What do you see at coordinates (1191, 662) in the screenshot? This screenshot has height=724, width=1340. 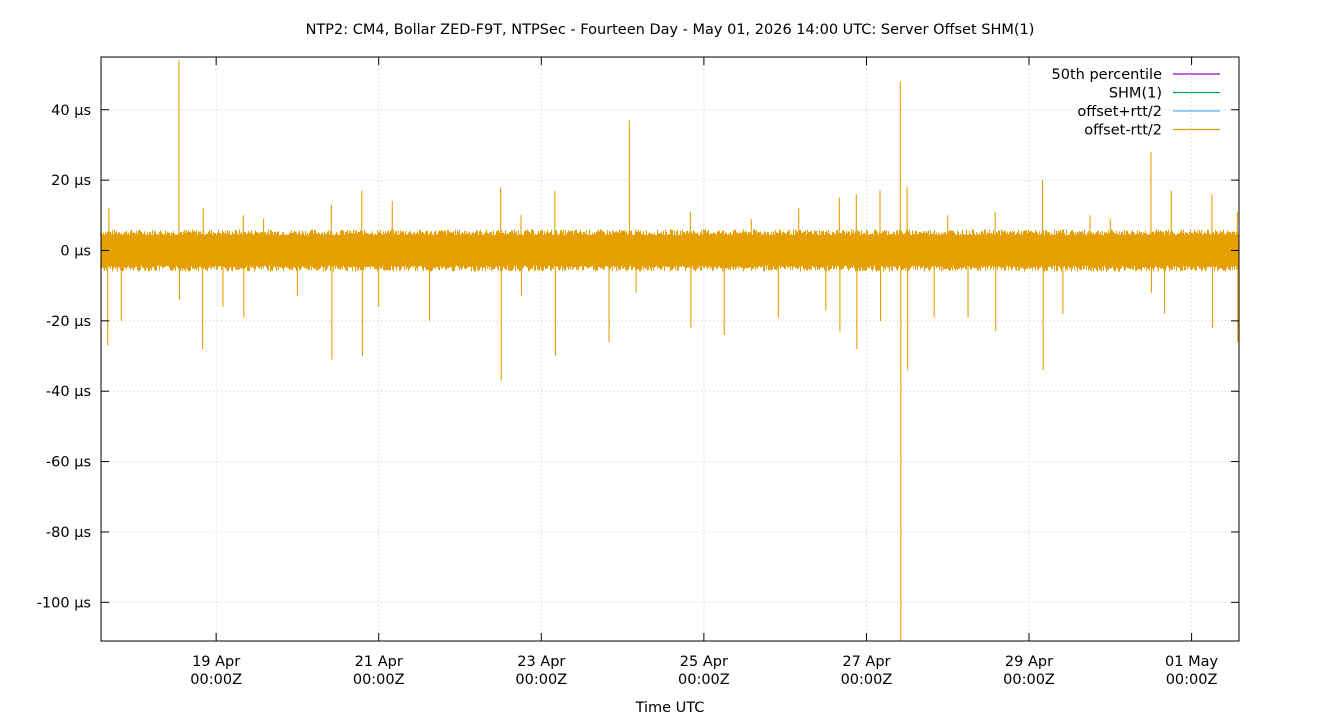 I see `x-tick-label-date: 01 May` at bounding box center [1191, 662].